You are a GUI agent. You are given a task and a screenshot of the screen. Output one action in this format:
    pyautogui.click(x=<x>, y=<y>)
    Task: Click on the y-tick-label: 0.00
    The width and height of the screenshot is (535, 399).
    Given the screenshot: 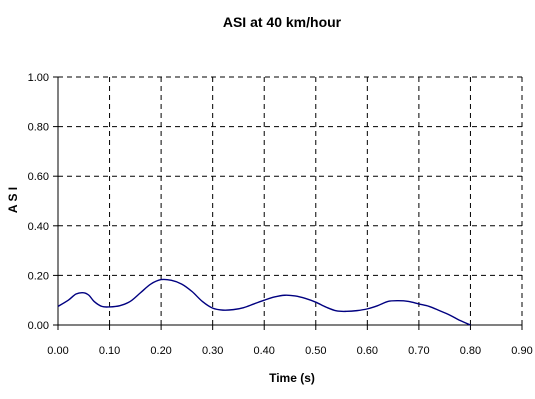 What is the action you would take?
    pyautogui.click(x=38, y=326)
    